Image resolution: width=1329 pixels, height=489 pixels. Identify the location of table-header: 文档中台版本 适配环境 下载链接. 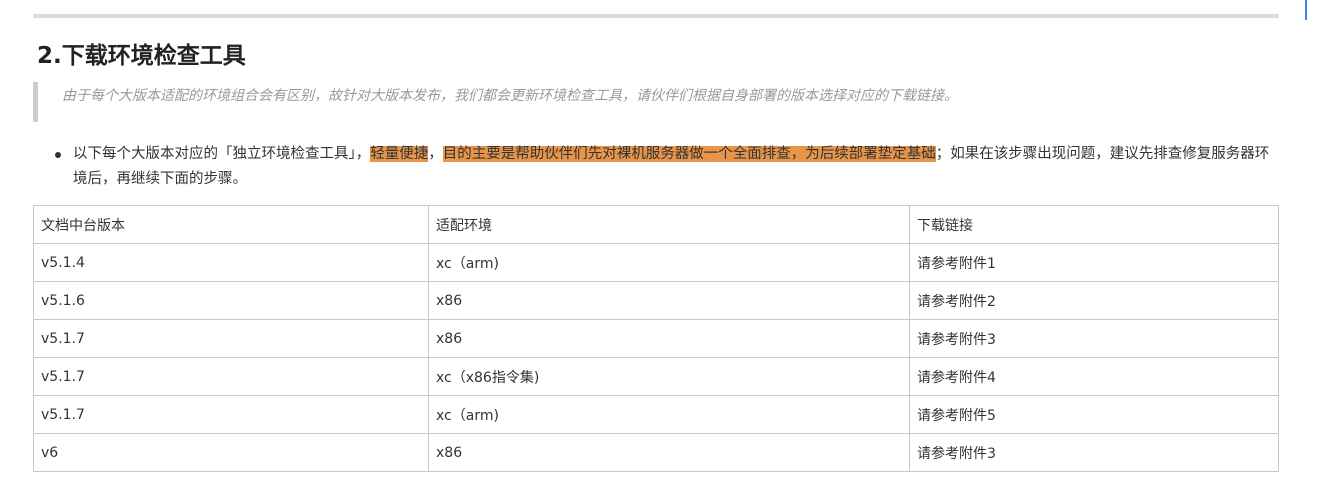
(656, 224).